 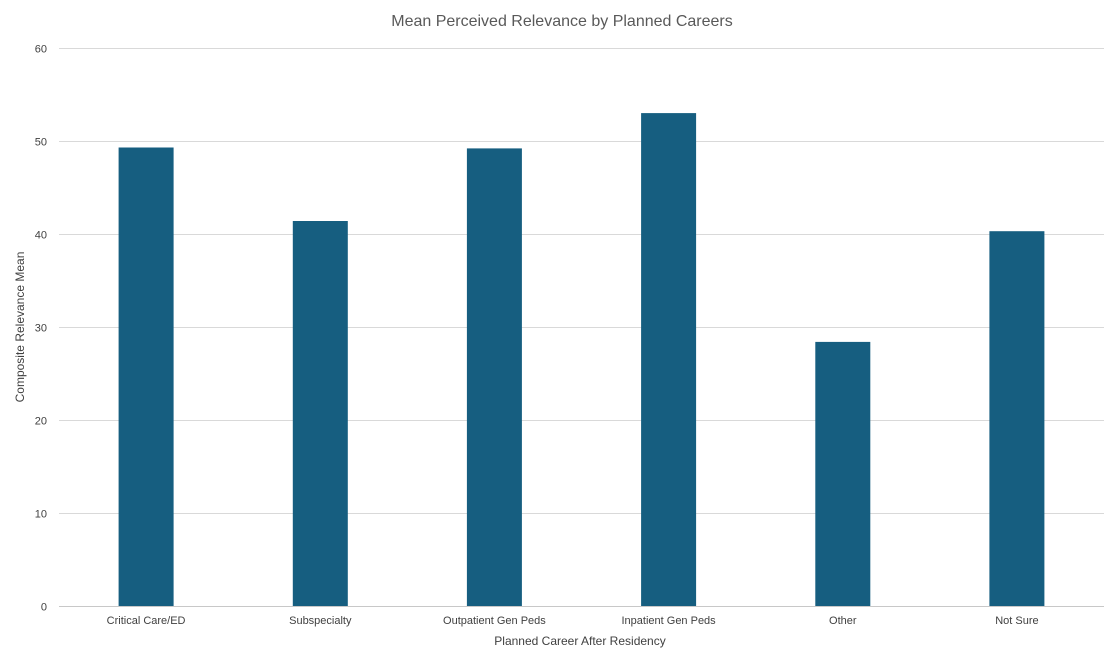 I want to click on x-tick-label: Critical Care/ED, so click(x=146, y=621).